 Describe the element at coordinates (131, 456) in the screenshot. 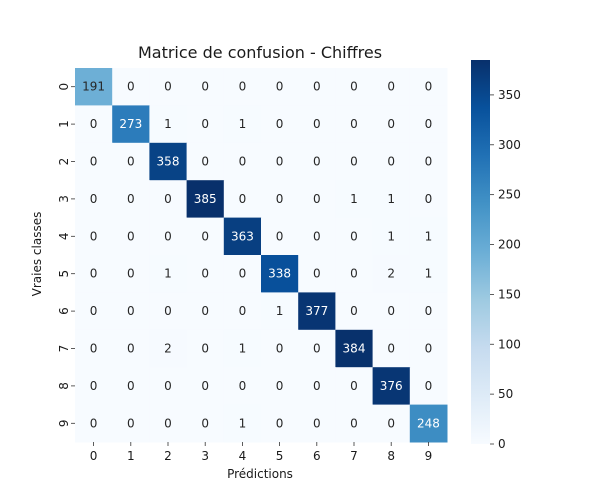

I see `x-tick-label: 1` at that location.